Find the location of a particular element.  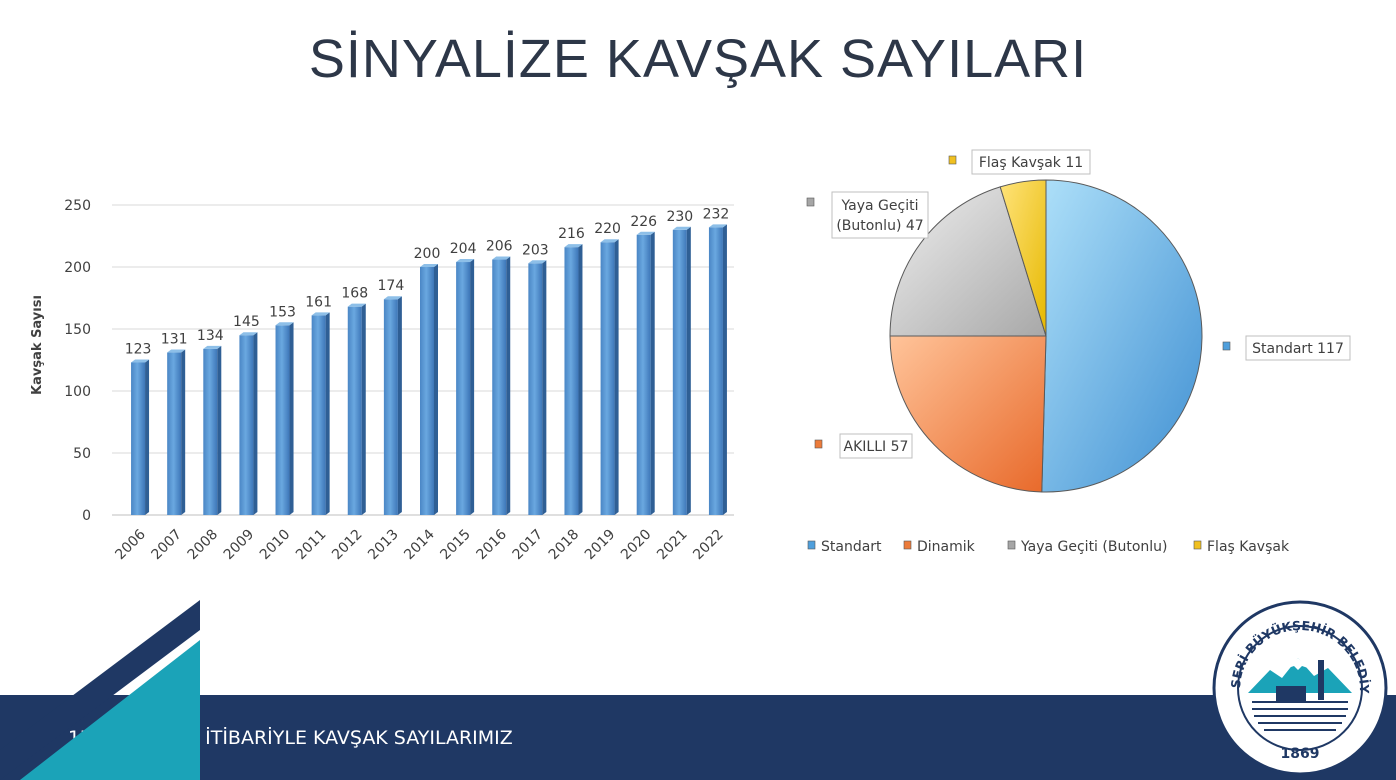

bar-value-label: 200 is located at coordinates (427, 254).